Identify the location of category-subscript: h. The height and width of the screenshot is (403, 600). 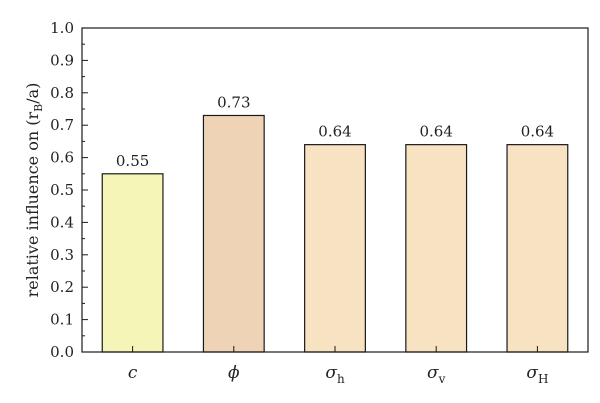
(341, 379).